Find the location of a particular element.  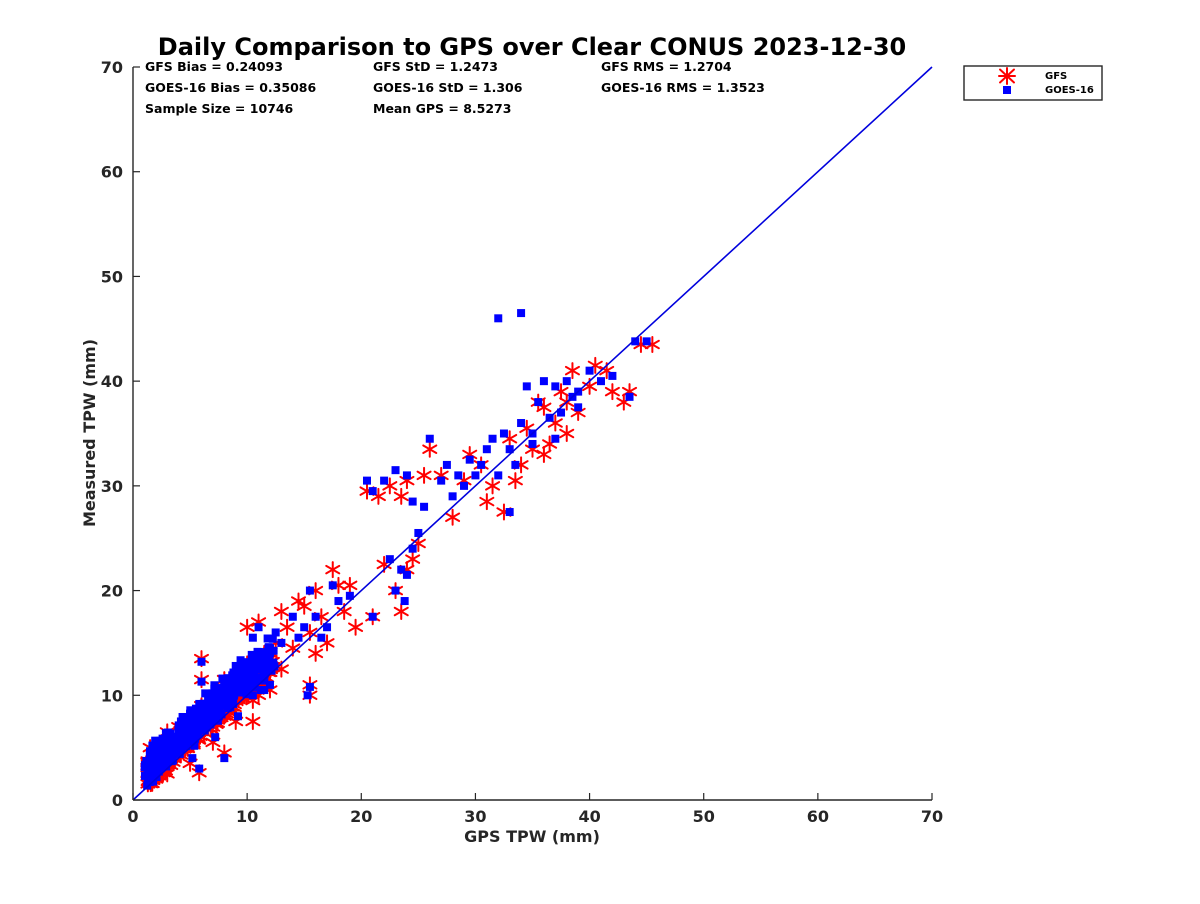

x-axis-label: GPS TPW (mm) is located at coordinates (532, 836).